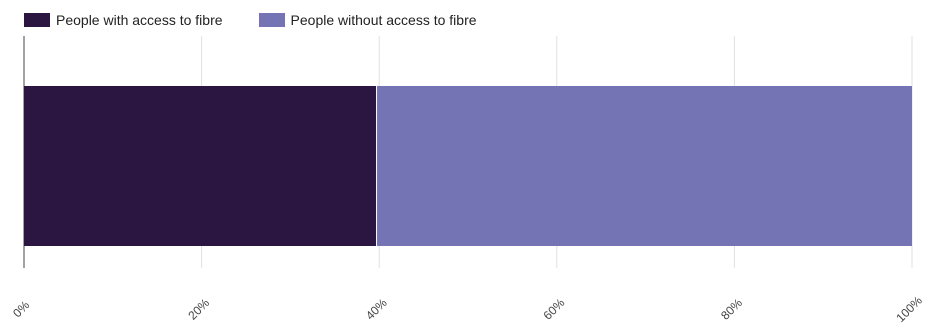  Describe the element at coordinates (271, 20) in the screenshot. I see `legend-swatch-without-access` at that location.